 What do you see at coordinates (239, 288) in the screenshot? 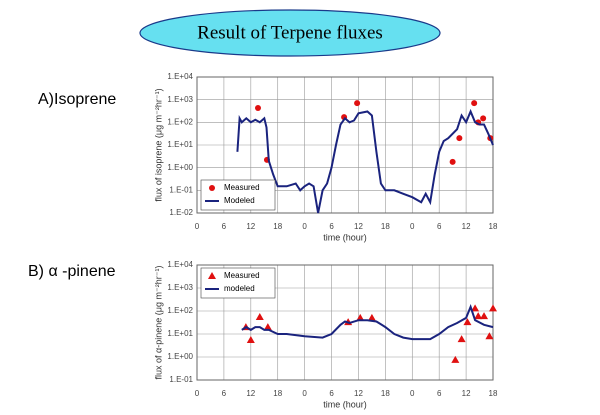
I see `legend-label: modeled` at bounding box center [239, 288].